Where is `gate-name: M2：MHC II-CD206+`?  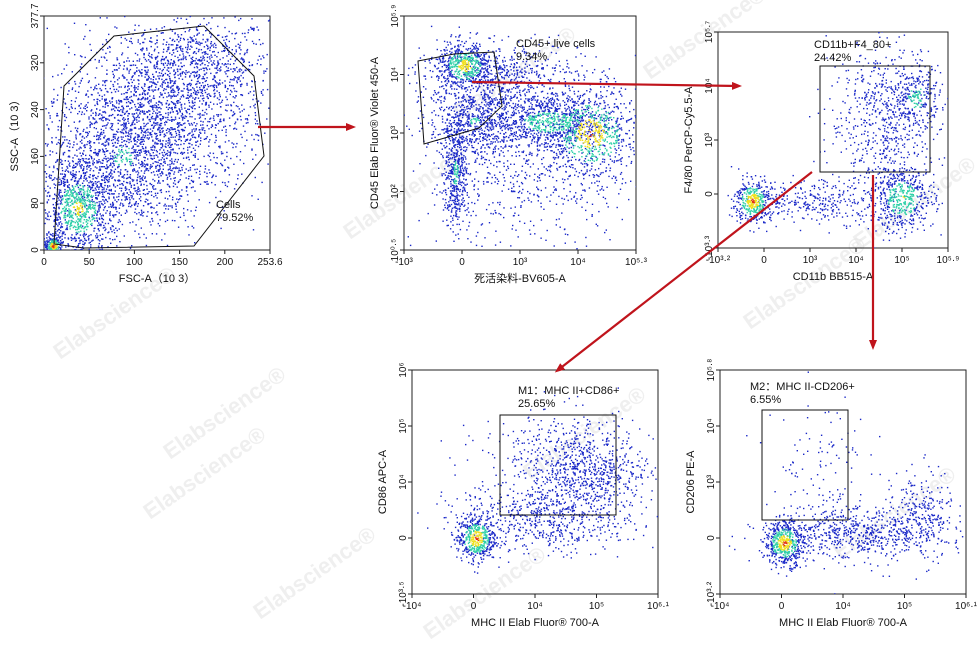 gate-name: M2：MHC II-CD206+ is located at coordinates (802, 387).